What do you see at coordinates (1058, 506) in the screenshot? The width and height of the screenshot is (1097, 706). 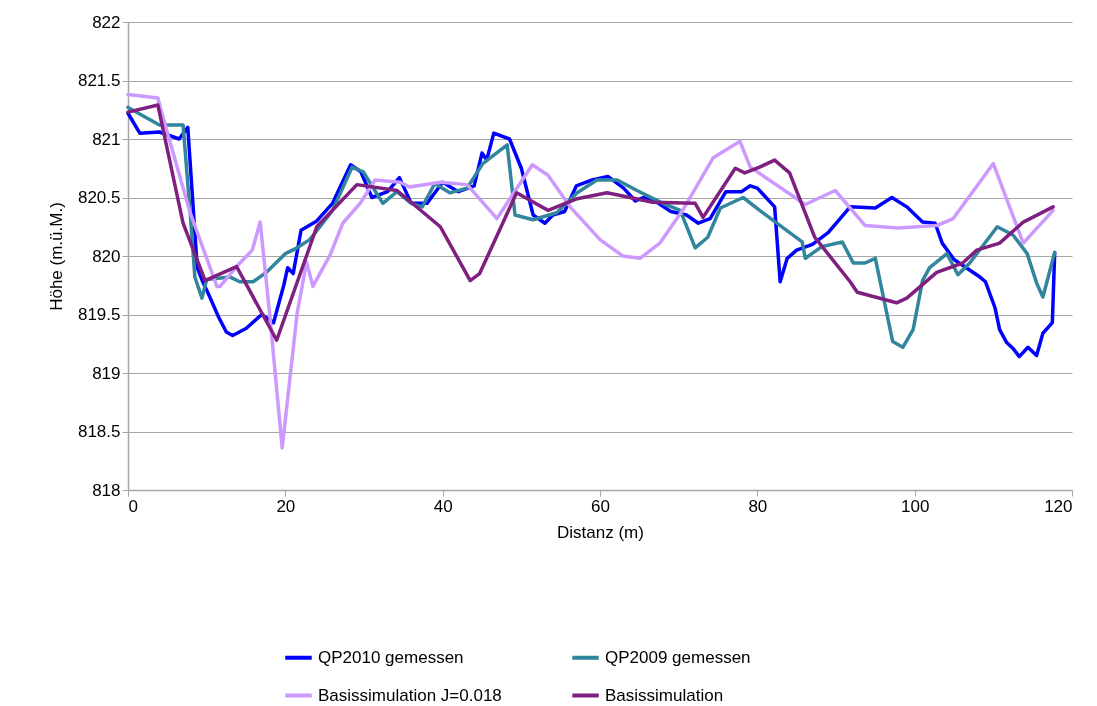 I see `x-tick-label: 120` at bounding box center [1058, 506].